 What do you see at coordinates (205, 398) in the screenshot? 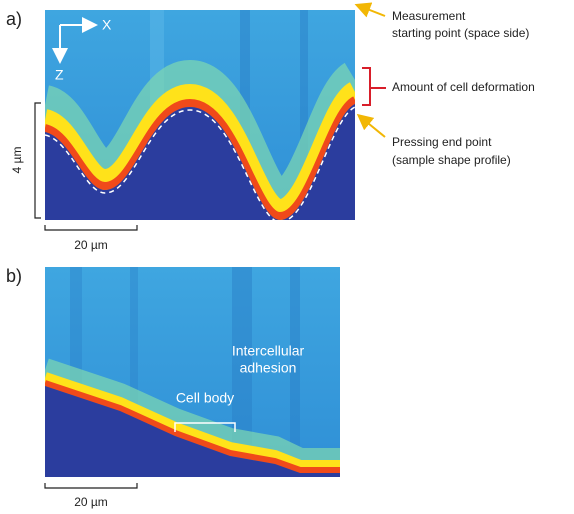
I see `annotation: Cell body` at bounding box center [205, 398].